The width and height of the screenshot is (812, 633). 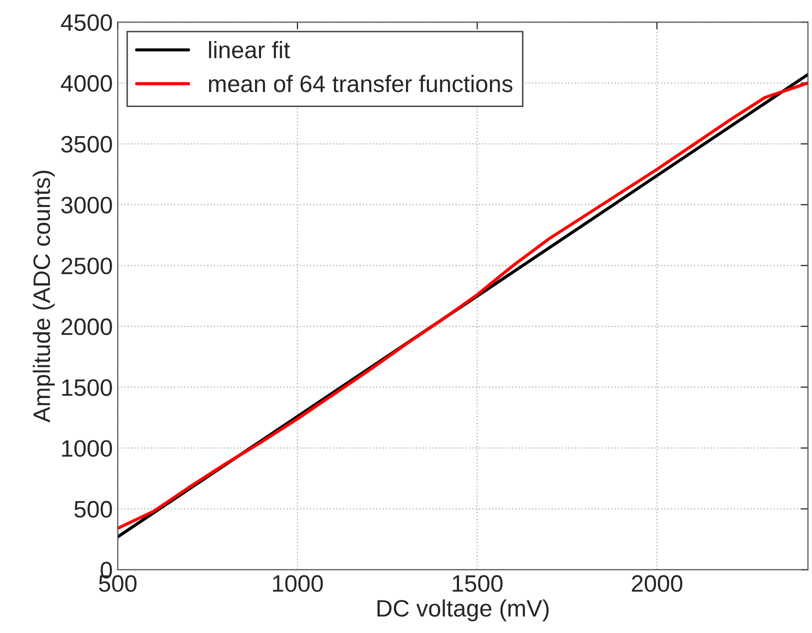 I want to click on y-tick-label: 500, so click(x=93, y=509).